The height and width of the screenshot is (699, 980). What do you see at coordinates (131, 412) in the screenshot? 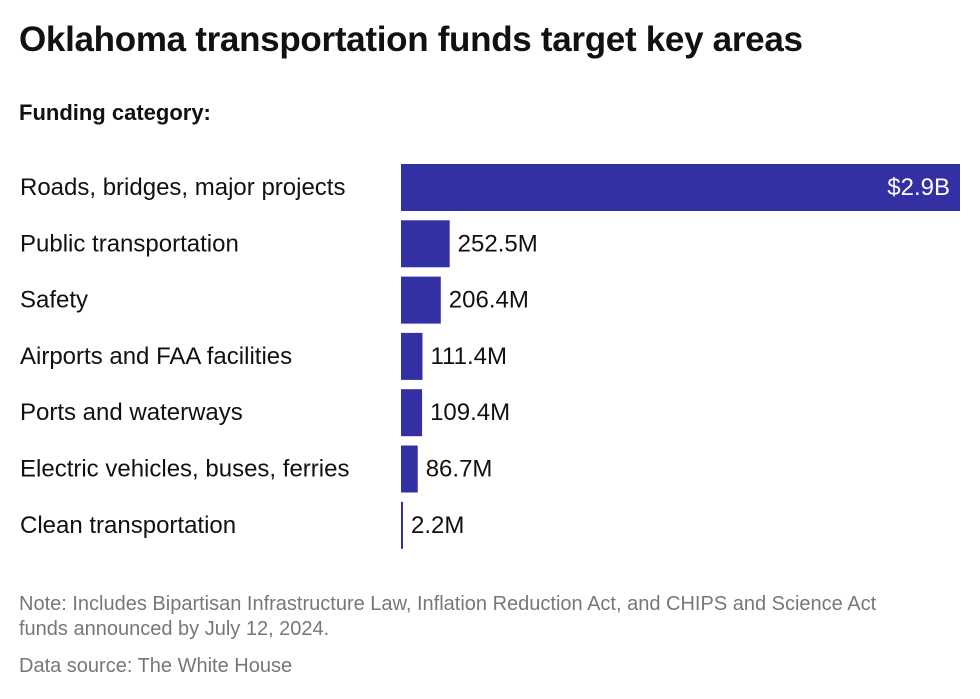
I see `category-label-ports-and-waterways: Ports and waterways` at bounding box center [131, 412].